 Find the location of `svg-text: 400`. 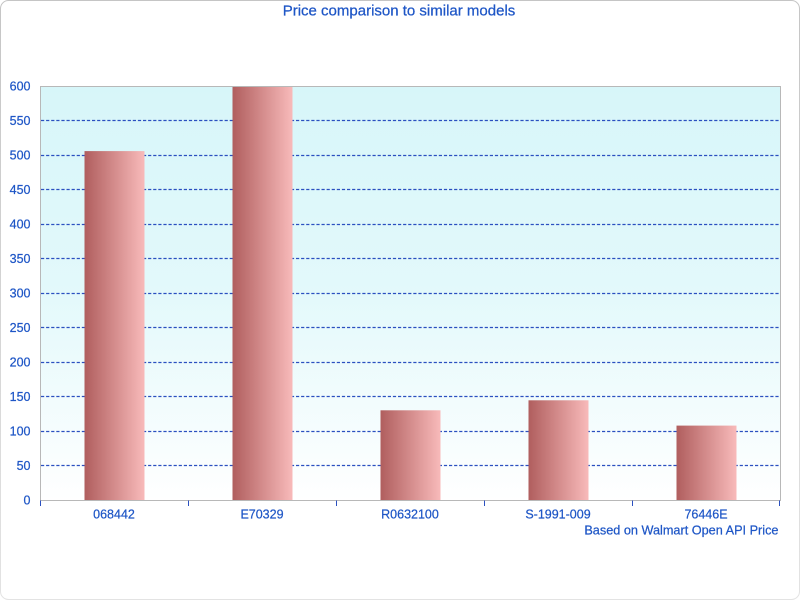

svg-text: 400 is located at coordinates (20, 224).